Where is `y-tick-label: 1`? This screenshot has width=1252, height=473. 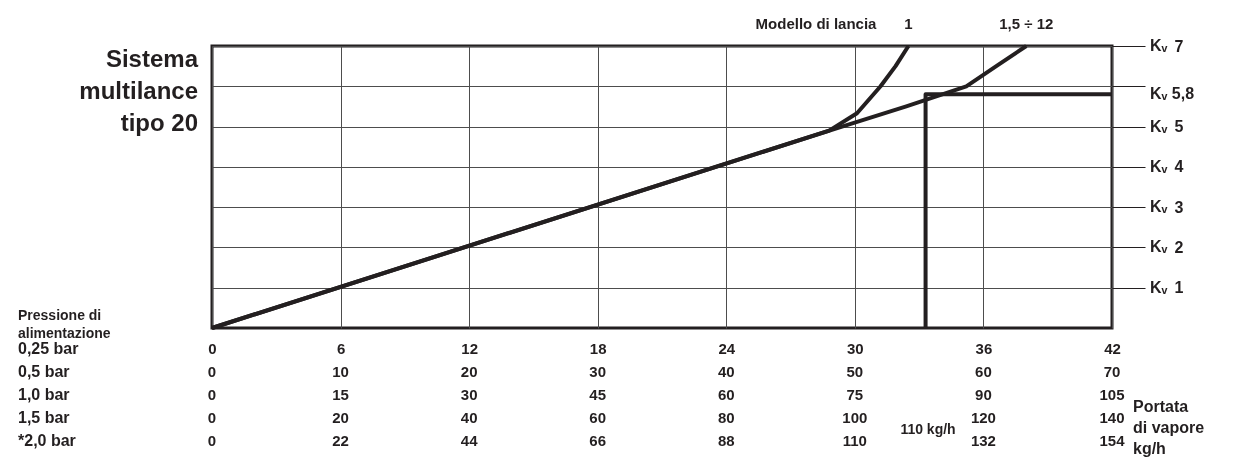
y-tick-label: 1 is located at coordinates (1179, 288).